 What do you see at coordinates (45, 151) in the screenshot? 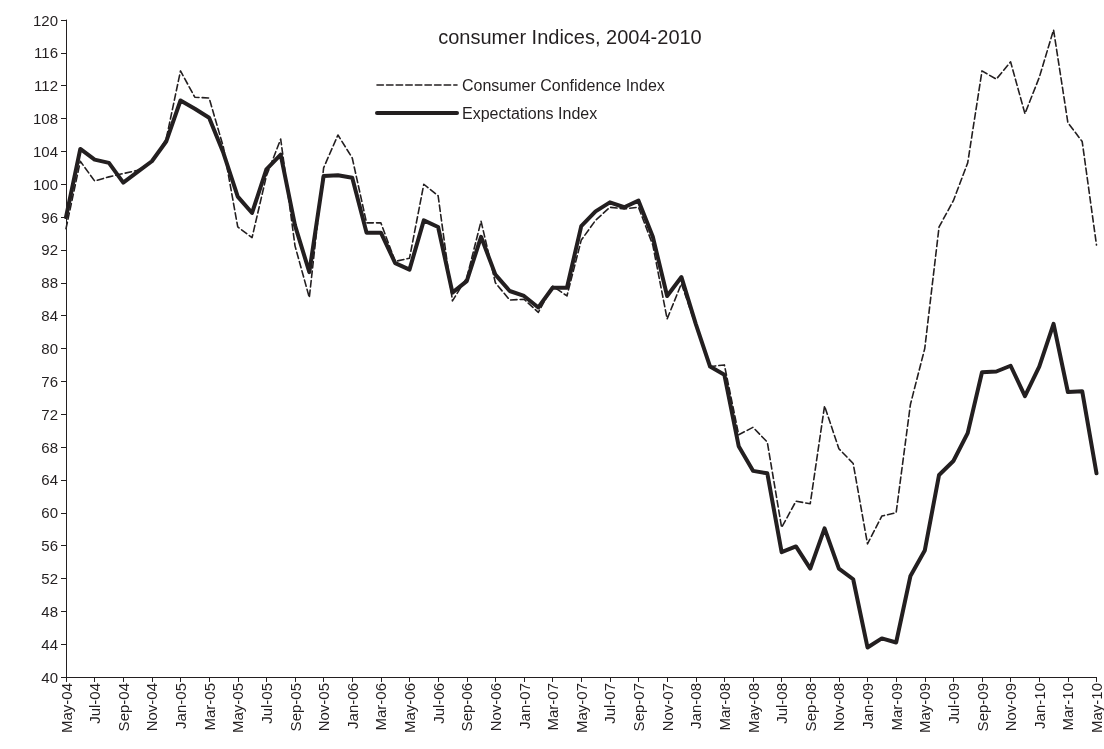
I see `y-tick-label: 104` at bounding box center [45, 151].